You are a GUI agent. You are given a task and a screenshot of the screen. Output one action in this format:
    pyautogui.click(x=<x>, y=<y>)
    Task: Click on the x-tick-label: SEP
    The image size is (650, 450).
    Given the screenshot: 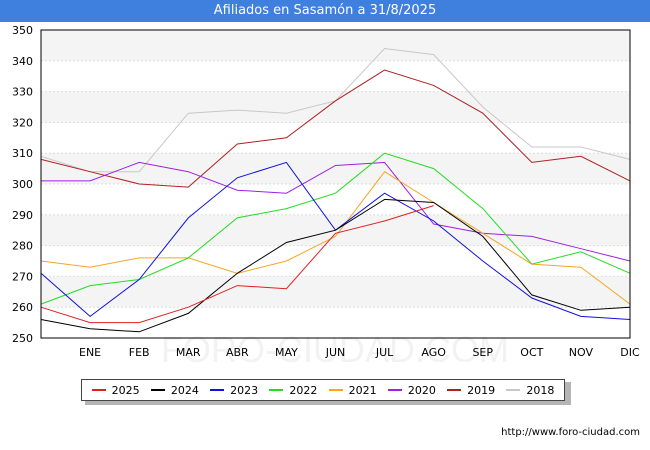 What is the action you would take?
    pyautogui.click(x=482, y=352)
    